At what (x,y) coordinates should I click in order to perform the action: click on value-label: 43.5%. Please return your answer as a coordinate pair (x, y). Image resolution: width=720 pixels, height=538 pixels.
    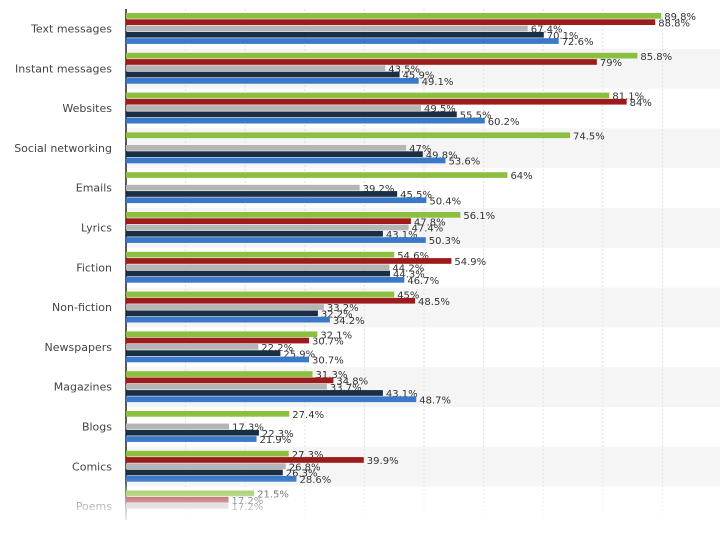
    Looking at the image, I should click on (404, 69).